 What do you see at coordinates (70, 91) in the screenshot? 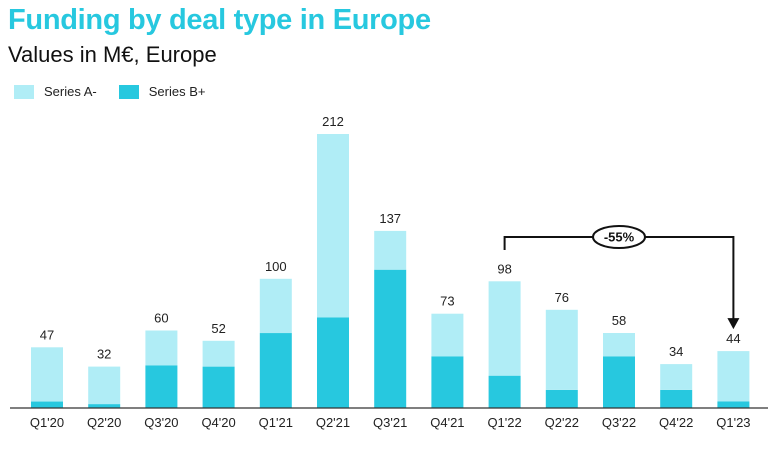
I see `legend-label-series-a: Series A-` at bounding box center [70, 91].